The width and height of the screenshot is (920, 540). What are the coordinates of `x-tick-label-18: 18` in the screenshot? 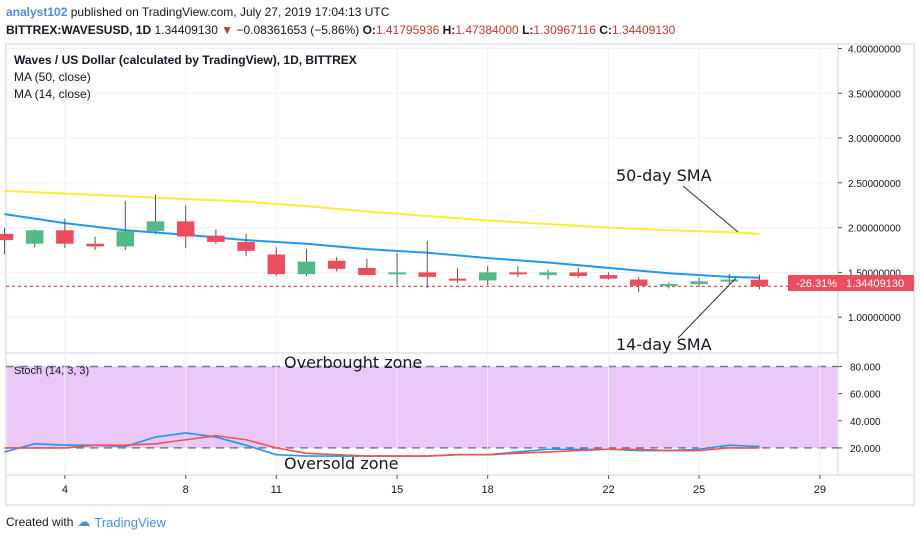 It's located at (488, 490).